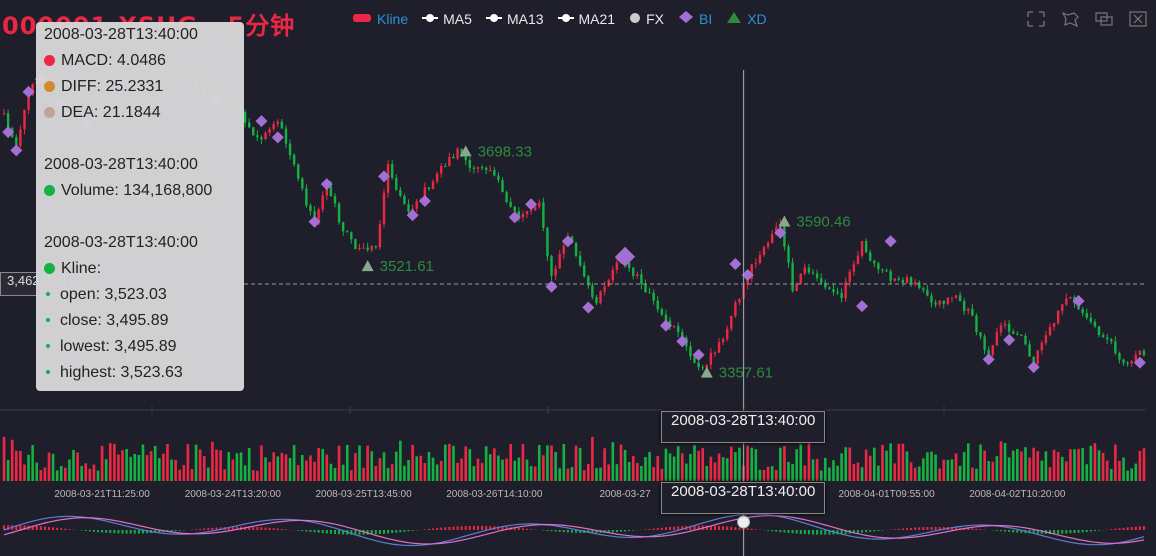 The width and height of the screenshot is (1156, 556). Describe the element at coordinates (380, 18) in the screenshot. I see `legend-item-kline: Kline` at that location.